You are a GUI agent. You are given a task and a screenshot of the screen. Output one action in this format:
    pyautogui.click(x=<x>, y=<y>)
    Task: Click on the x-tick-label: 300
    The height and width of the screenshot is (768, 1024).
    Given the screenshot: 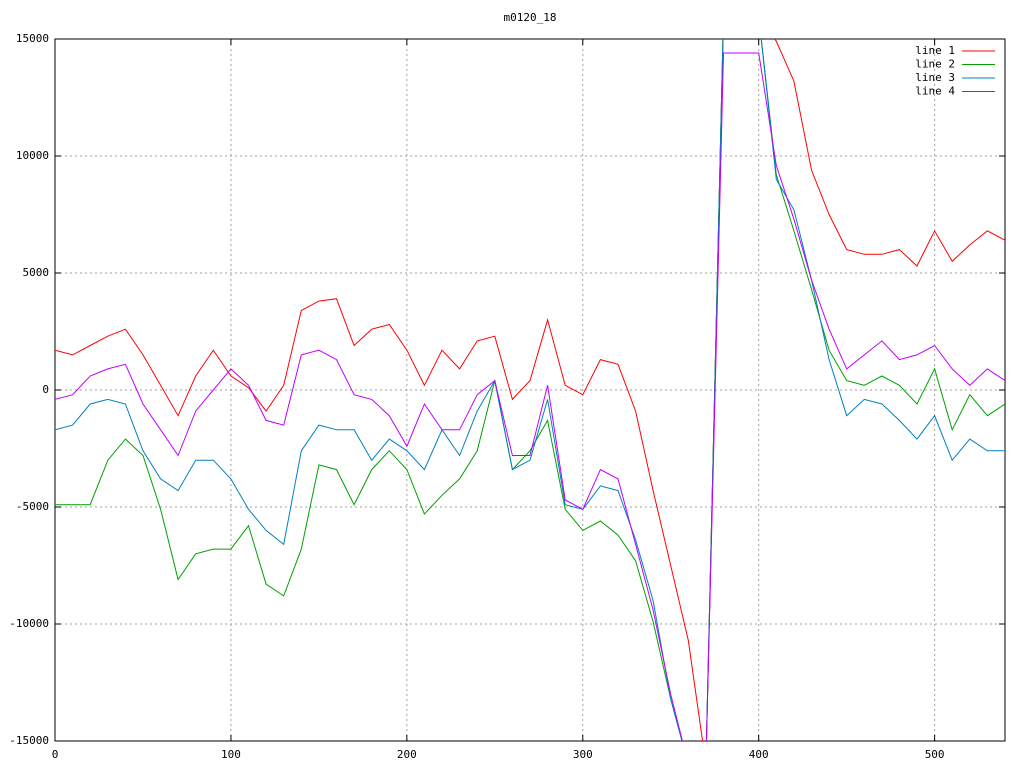 What is the action you would take?
    pyautogui.click(x=583, y=754)
    